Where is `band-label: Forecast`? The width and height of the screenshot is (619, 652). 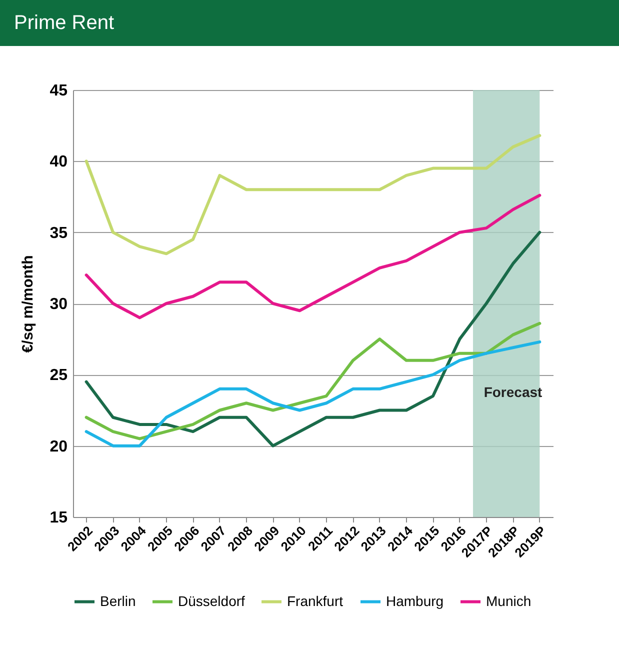
band-label: Forecast is located at coordinates (513, 392).